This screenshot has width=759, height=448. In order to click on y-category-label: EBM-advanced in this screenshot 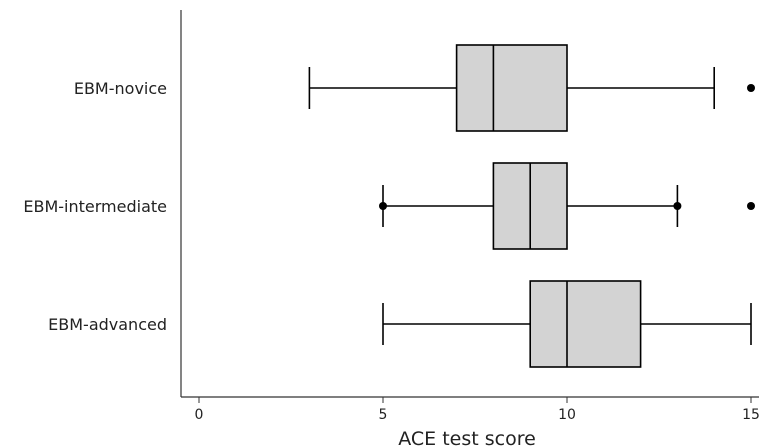, I will do `click(107, 324)`.